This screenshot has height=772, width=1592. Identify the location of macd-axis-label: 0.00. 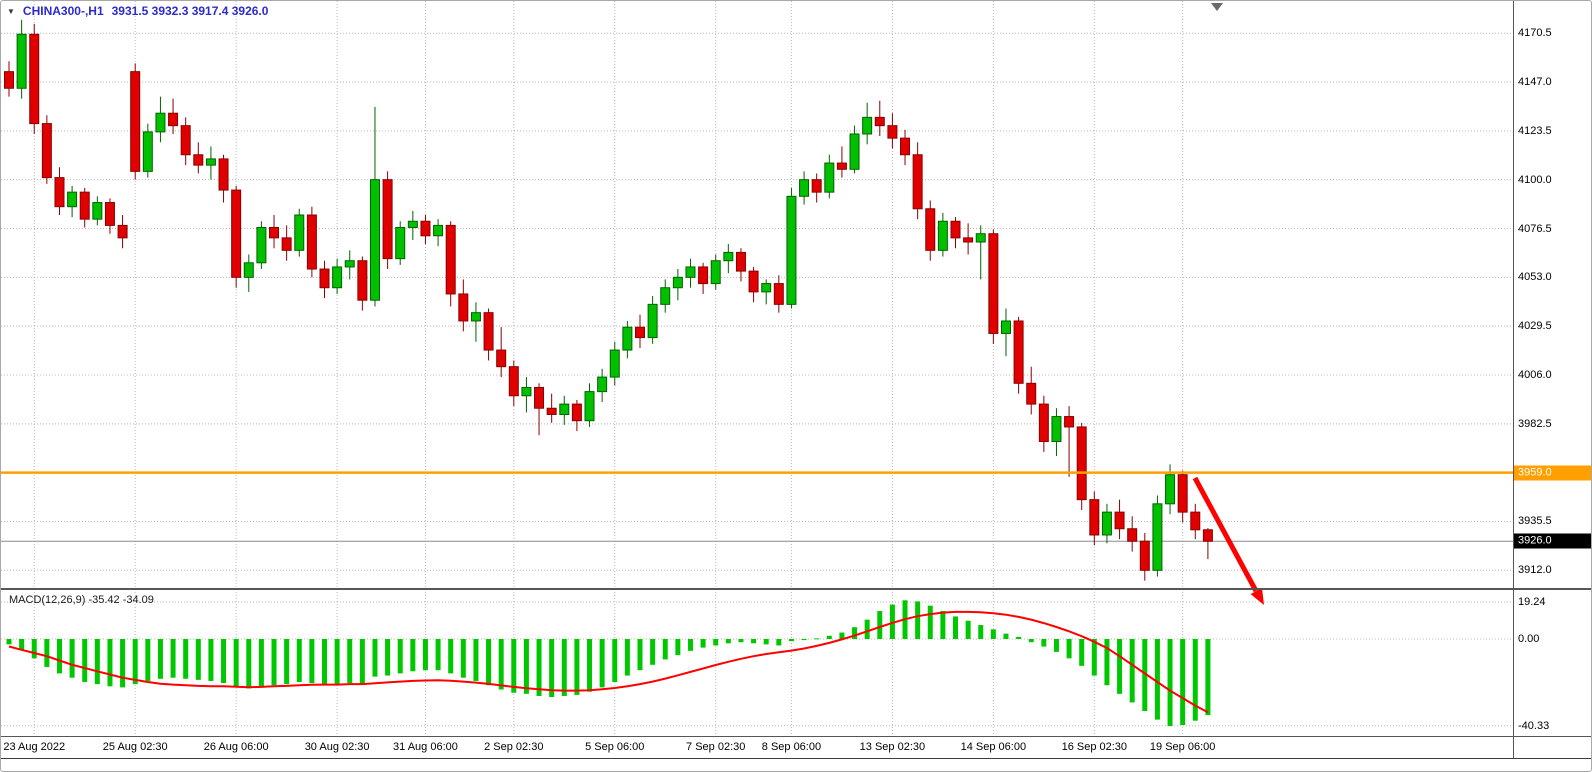
(1529, 639).